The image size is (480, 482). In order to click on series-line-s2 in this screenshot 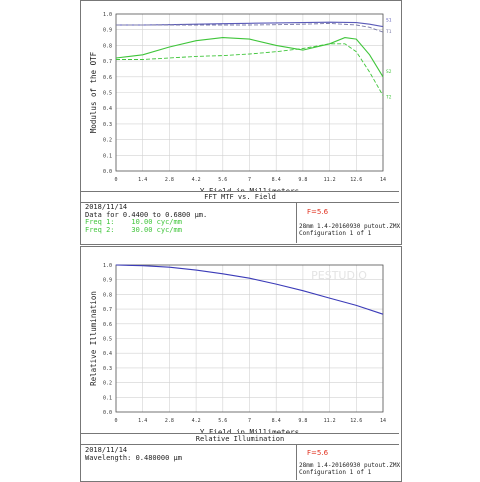, I will do `click(249, 57)`.